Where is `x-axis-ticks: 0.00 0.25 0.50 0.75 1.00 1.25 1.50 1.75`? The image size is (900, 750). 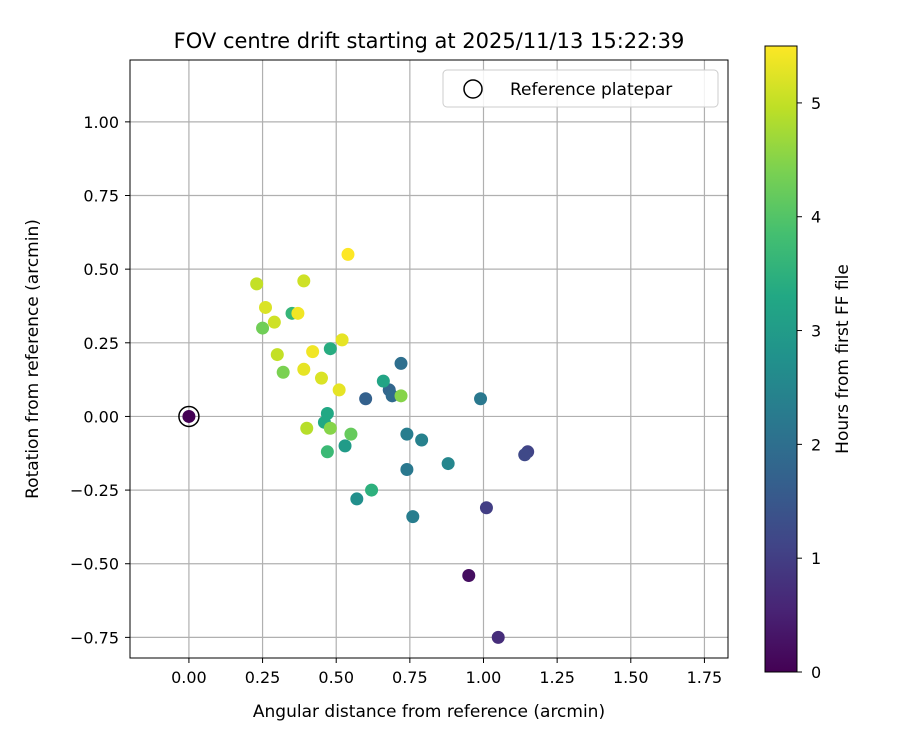 x-axis-ticks: 0.00 0.25 0.50 0.75 1.00 1.25 1.50 1.75 is located at coordinates (446, 672).